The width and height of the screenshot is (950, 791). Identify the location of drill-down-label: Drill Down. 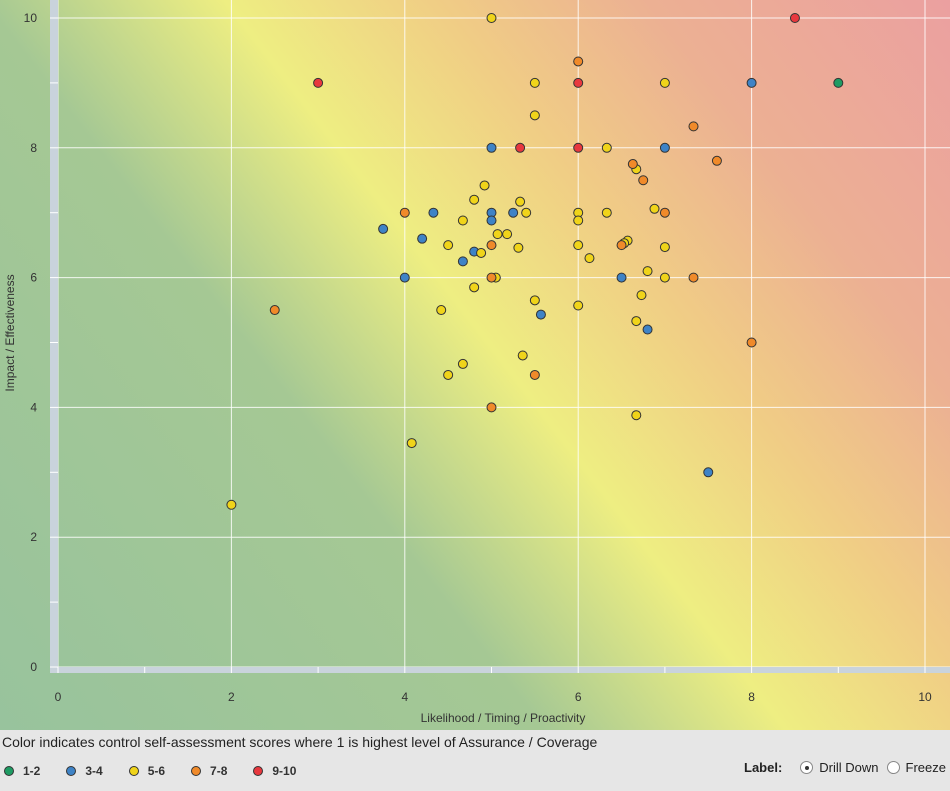
(849, 767).